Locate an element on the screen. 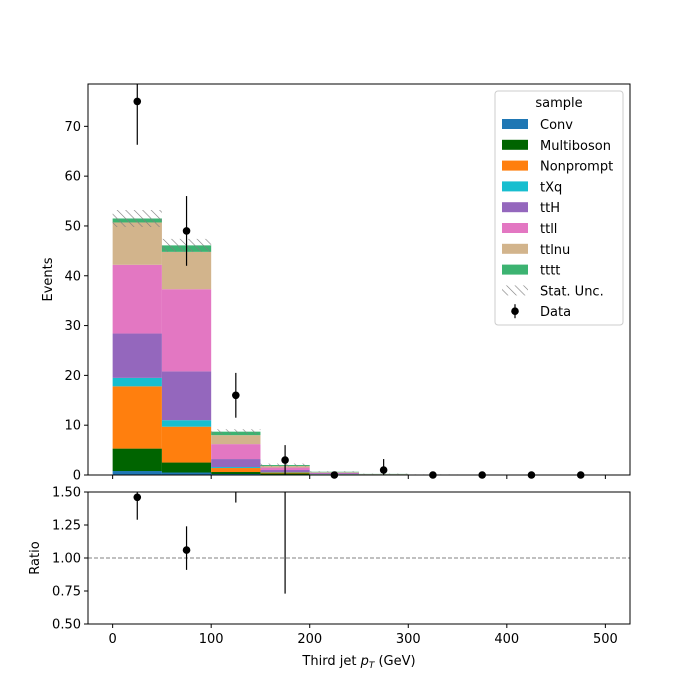  legend-label-conv: Conv is located at coordinates (556, 125).